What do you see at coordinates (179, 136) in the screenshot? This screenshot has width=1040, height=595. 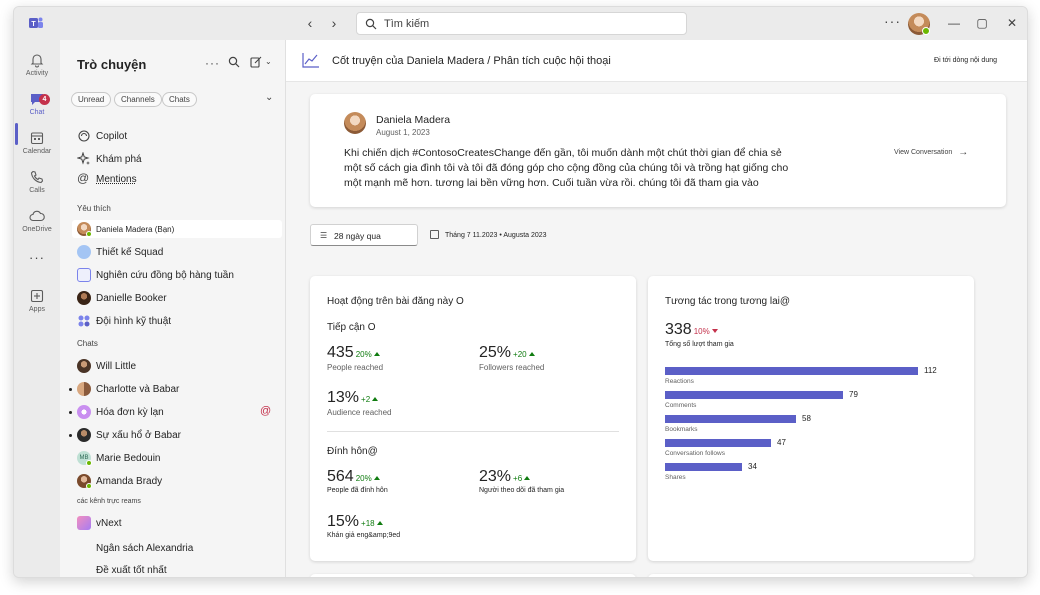 I see `nav-copilot: Copilot` at bounding box center [179, 136].